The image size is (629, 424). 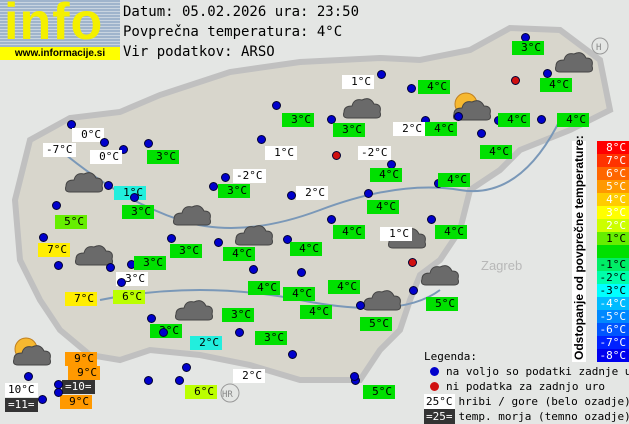 What do you see at coordinates (78, 387) in the screenshot?
I see `station-temperature: =10=` at bounding box center [78, 387].